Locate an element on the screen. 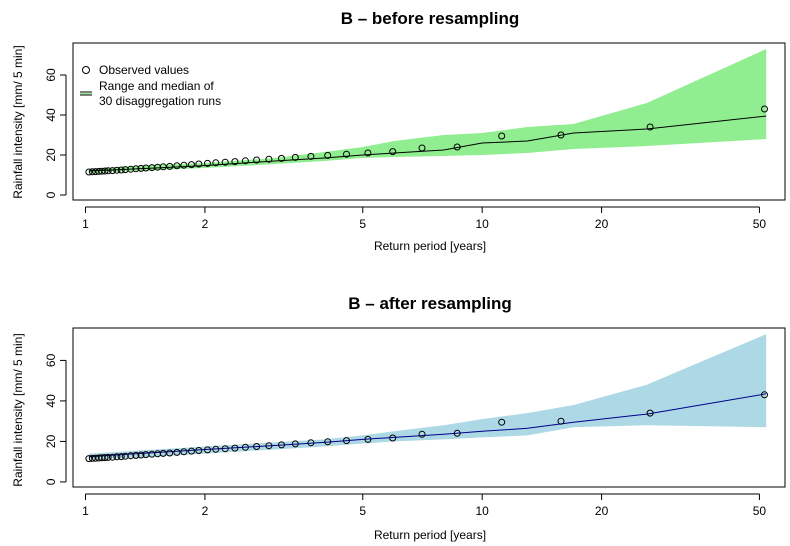 The width and height of the screenshot is (790, 546). x-tick-label: 20 is located at coordinates (602, 224).